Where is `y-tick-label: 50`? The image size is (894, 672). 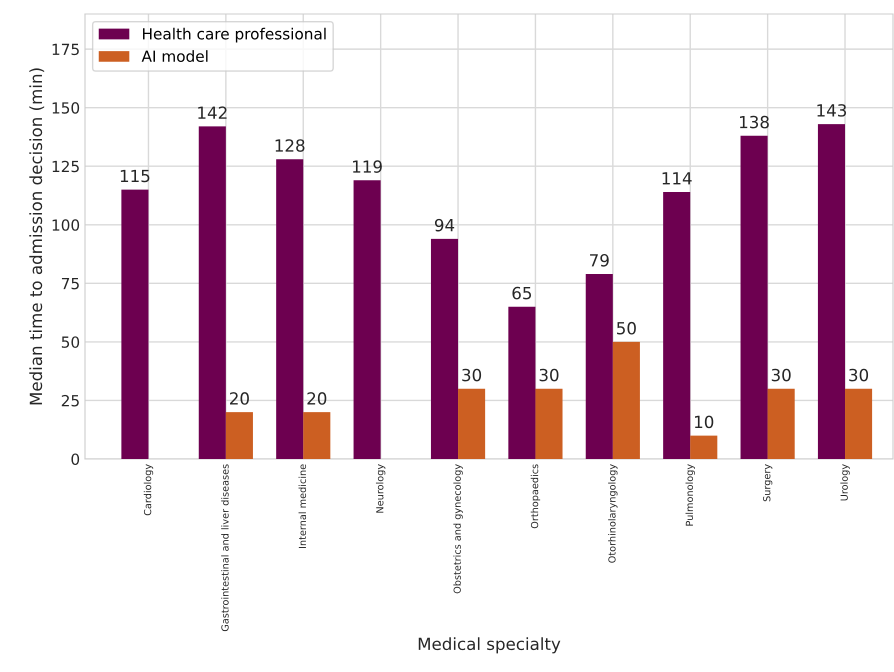
y-tick-label: 50 is located at coordinates (71, 342).